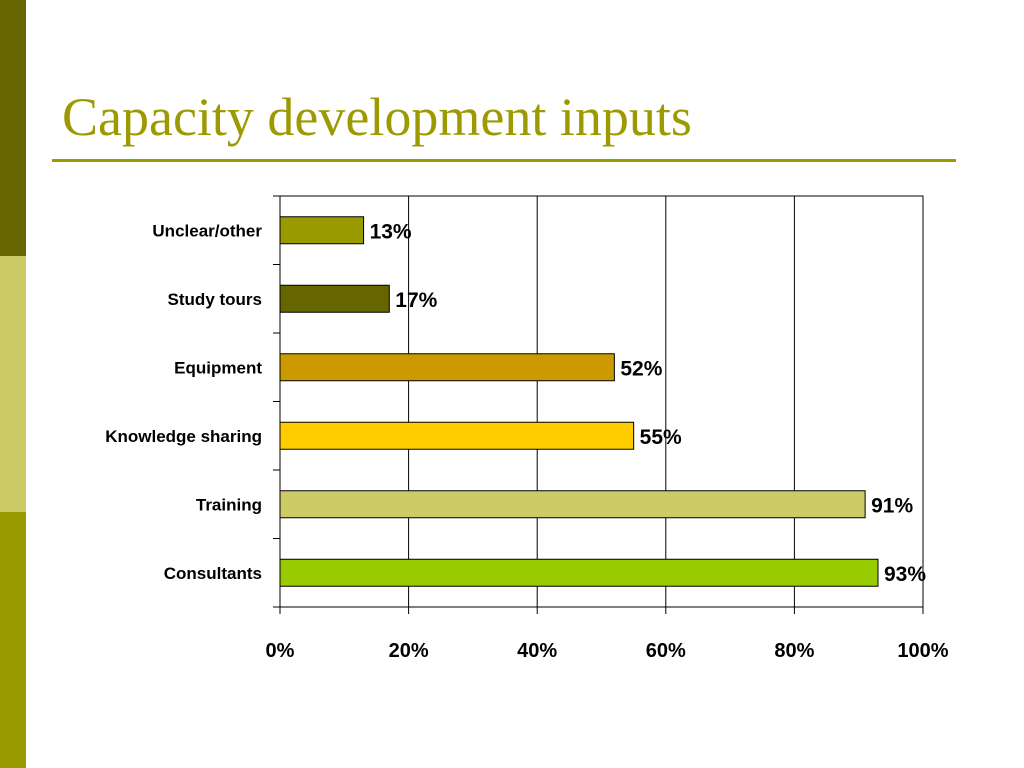 The width and height of the screenshot is (1024, 768). Describe the element at coordinates (409, 651) in the screenshot. I see `x-tick-label: 20%` at that location.